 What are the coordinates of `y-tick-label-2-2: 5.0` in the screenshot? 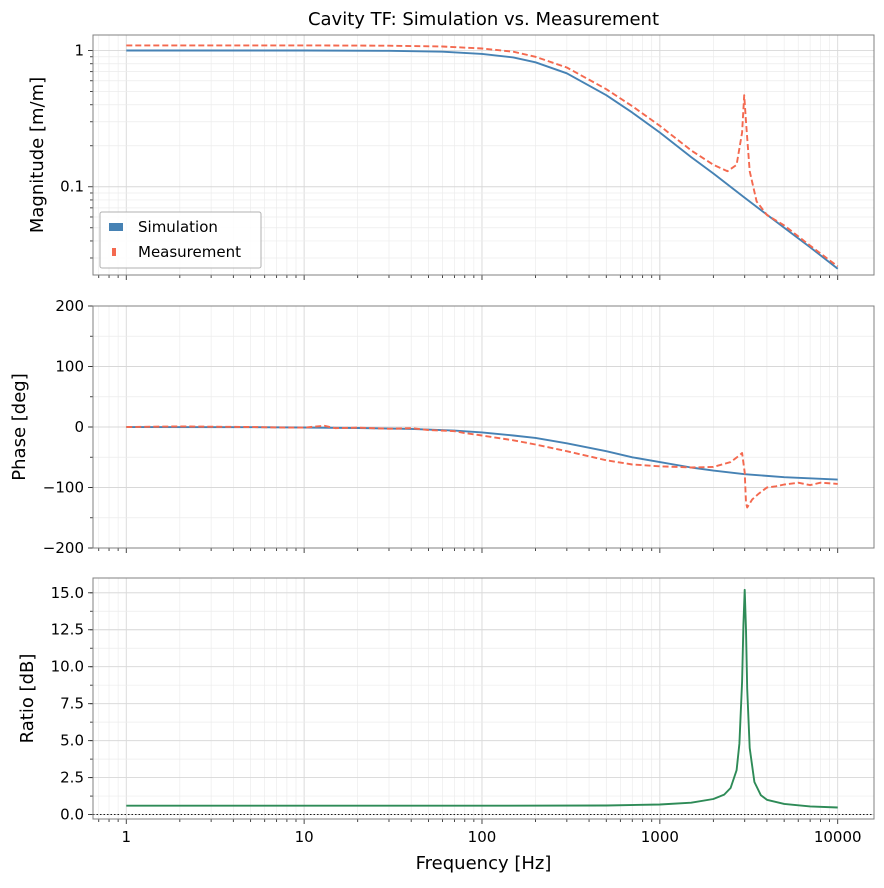 It's located at (72, 741).